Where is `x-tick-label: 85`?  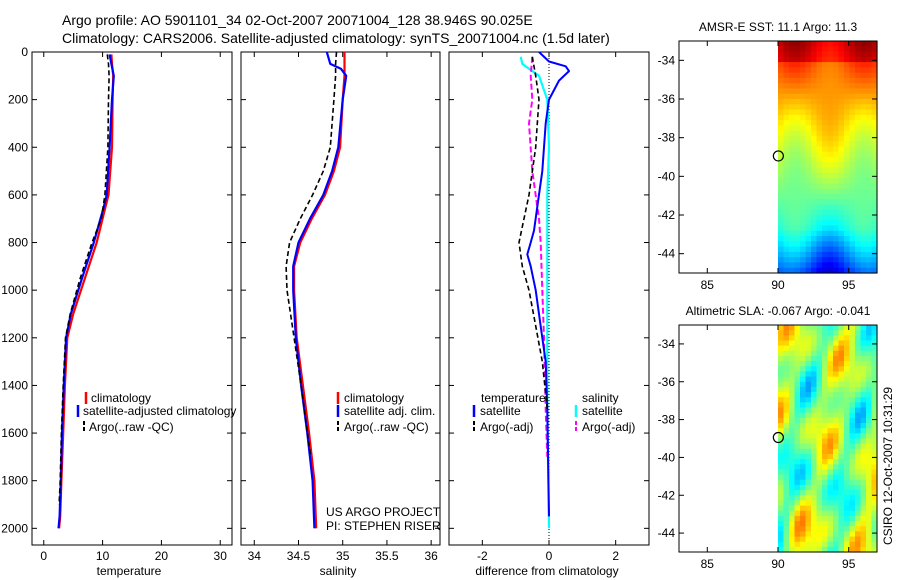
x-tick-label: 85 is located at coordinates (708, 564).